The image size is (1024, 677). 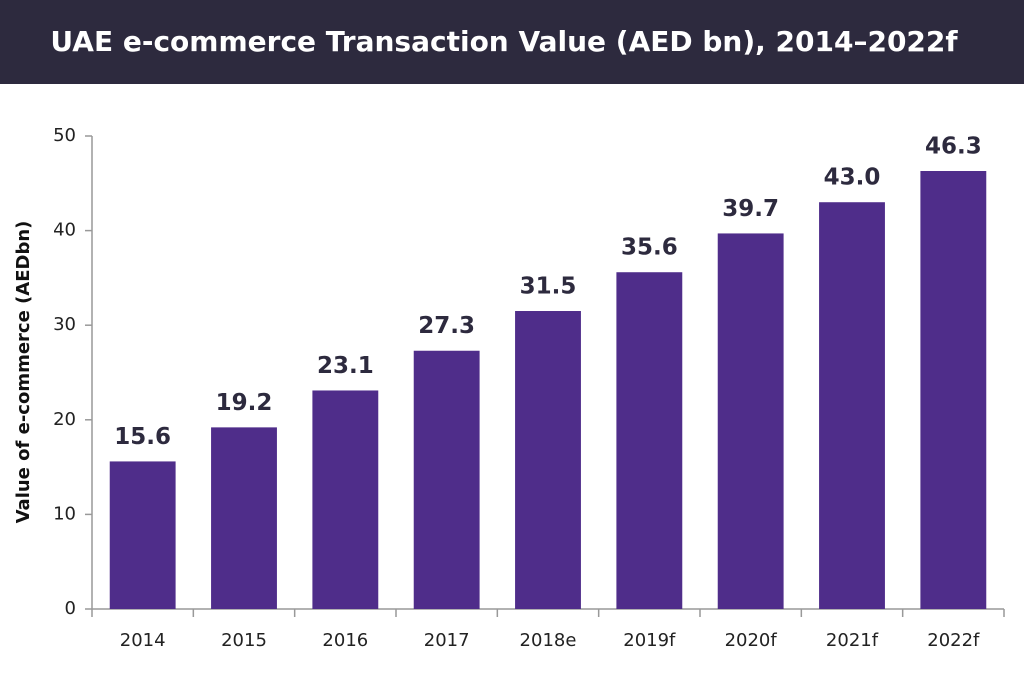 What do you see at coordinates (70, 608) in the screenshot?
I see `y-tick-label: 0` at bounding box center [70, 608].